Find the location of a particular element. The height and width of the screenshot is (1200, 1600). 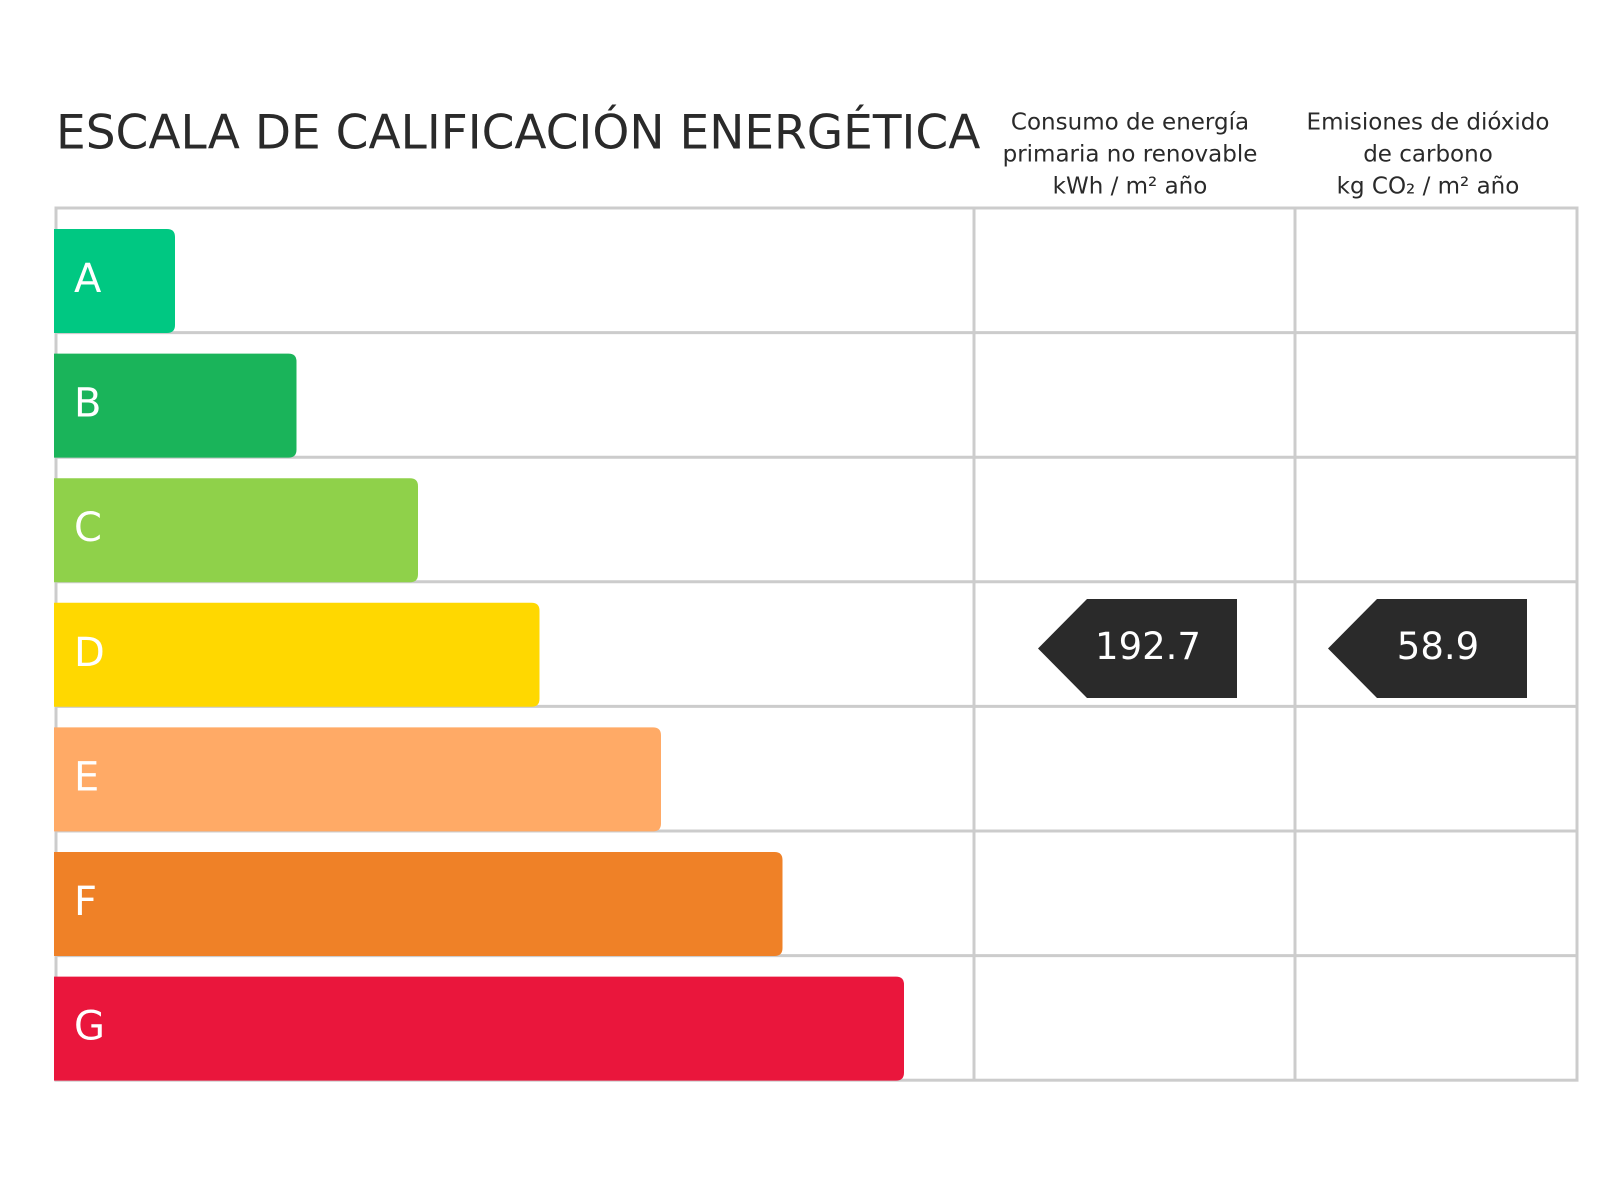

title: ESCALA DE CALIFICACIÓN ENERGÉTICA is located at coordinates (518, 133).